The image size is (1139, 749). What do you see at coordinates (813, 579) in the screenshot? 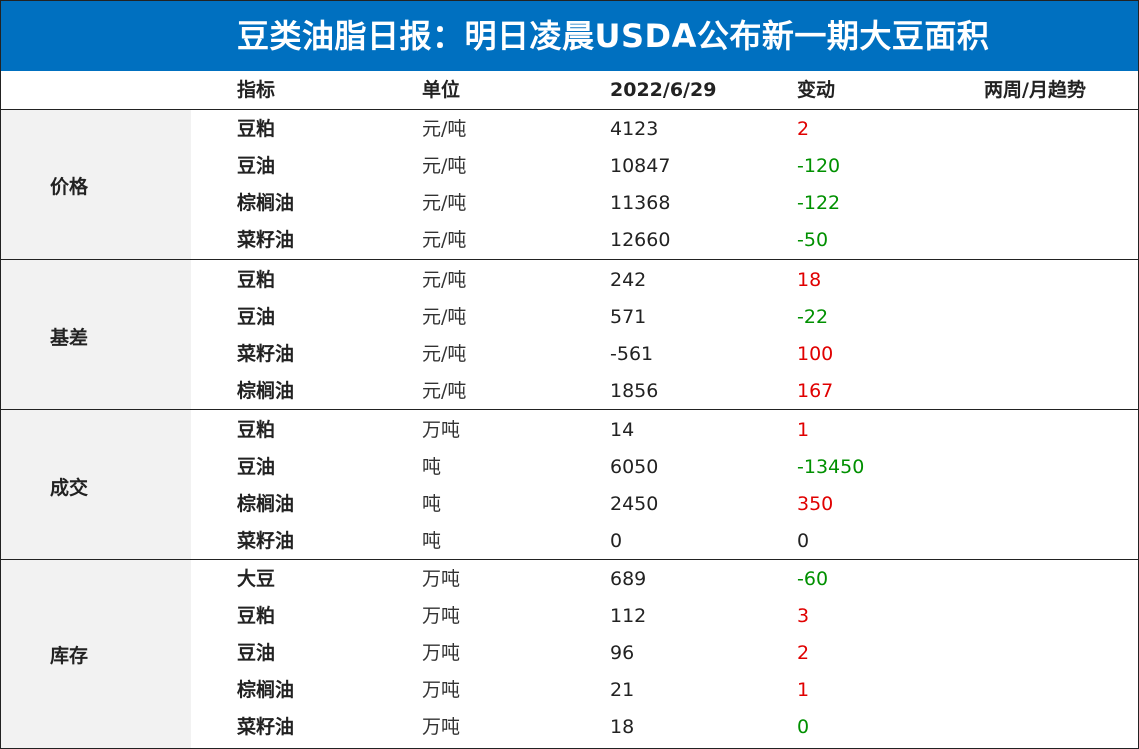
I see `row-change: -60` at bounding box center [813, 579].